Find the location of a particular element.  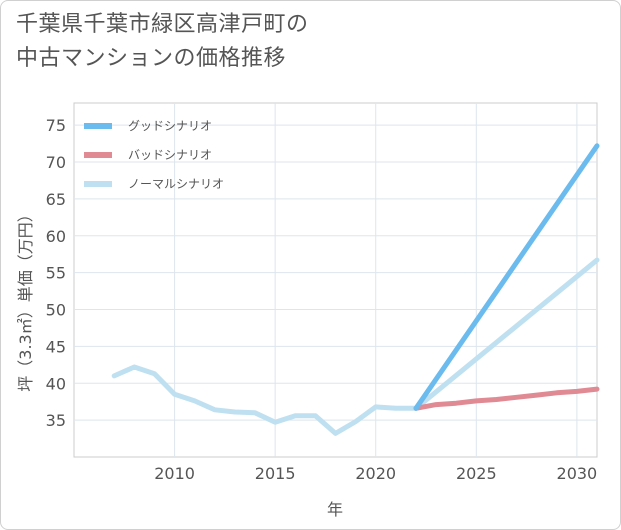

y-tick-label: 65 is located at coordinates (56, 199).